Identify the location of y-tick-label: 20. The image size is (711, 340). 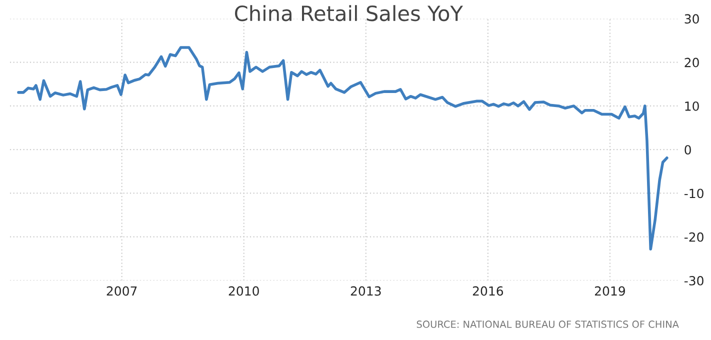
(691, 63).